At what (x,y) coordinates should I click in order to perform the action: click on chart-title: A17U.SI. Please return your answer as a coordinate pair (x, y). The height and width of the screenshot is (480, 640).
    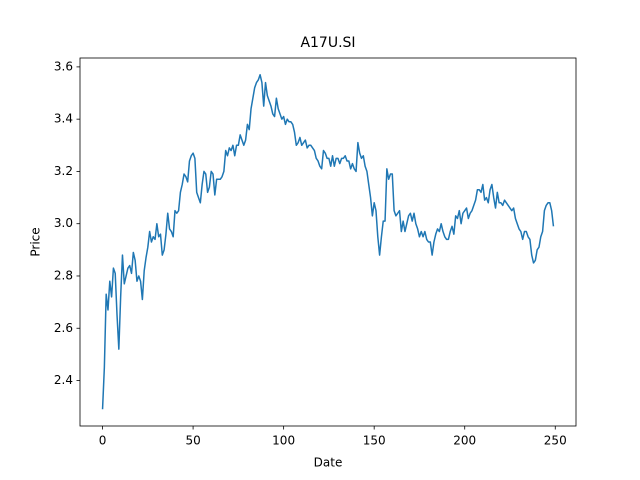
    Looking at the image, I should click on (327, 43).